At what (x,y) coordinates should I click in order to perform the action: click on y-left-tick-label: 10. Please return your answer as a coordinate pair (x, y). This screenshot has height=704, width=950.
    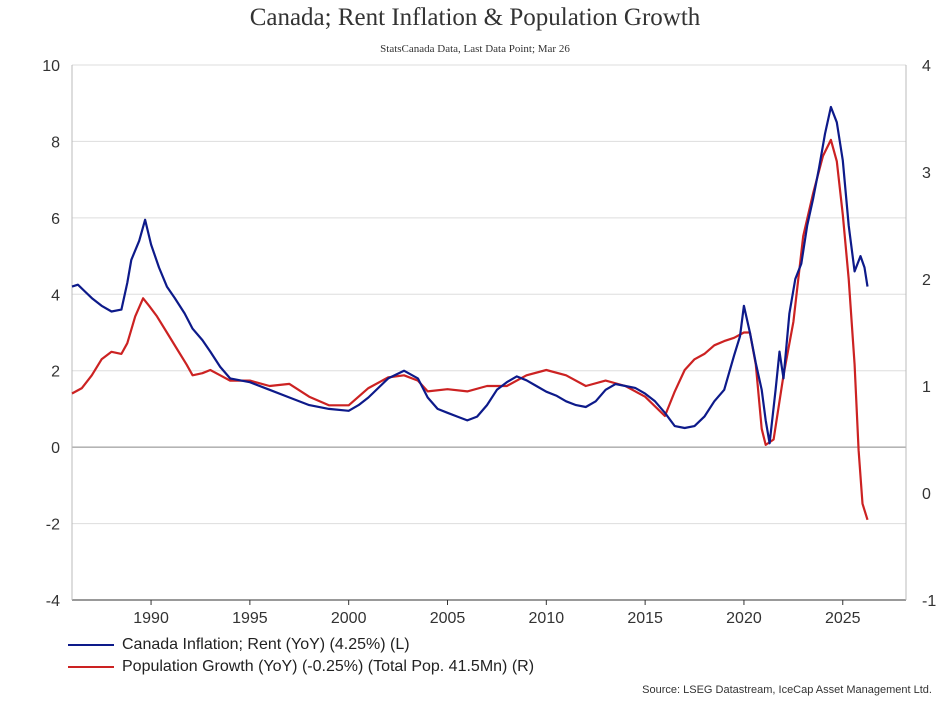
    Looking at the image, I should click on (51, 66).